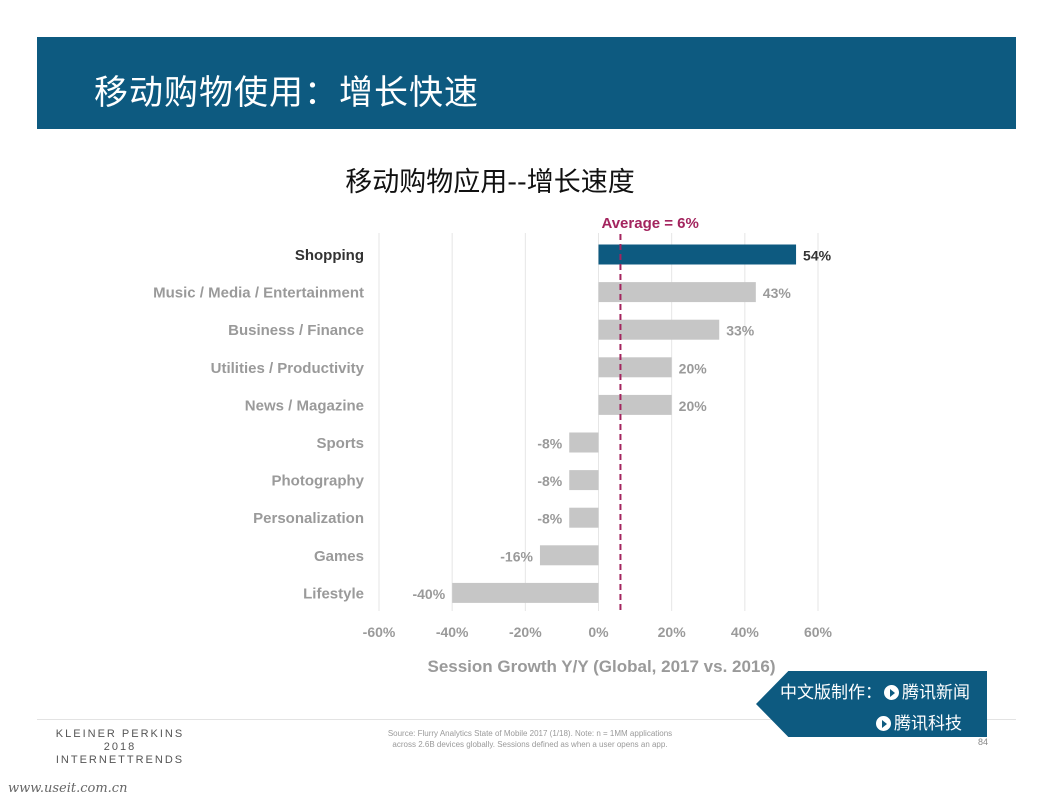 The height and width of the screenshot is (809, 1053). I want to click on data-label: 33%, so click(740, 331).